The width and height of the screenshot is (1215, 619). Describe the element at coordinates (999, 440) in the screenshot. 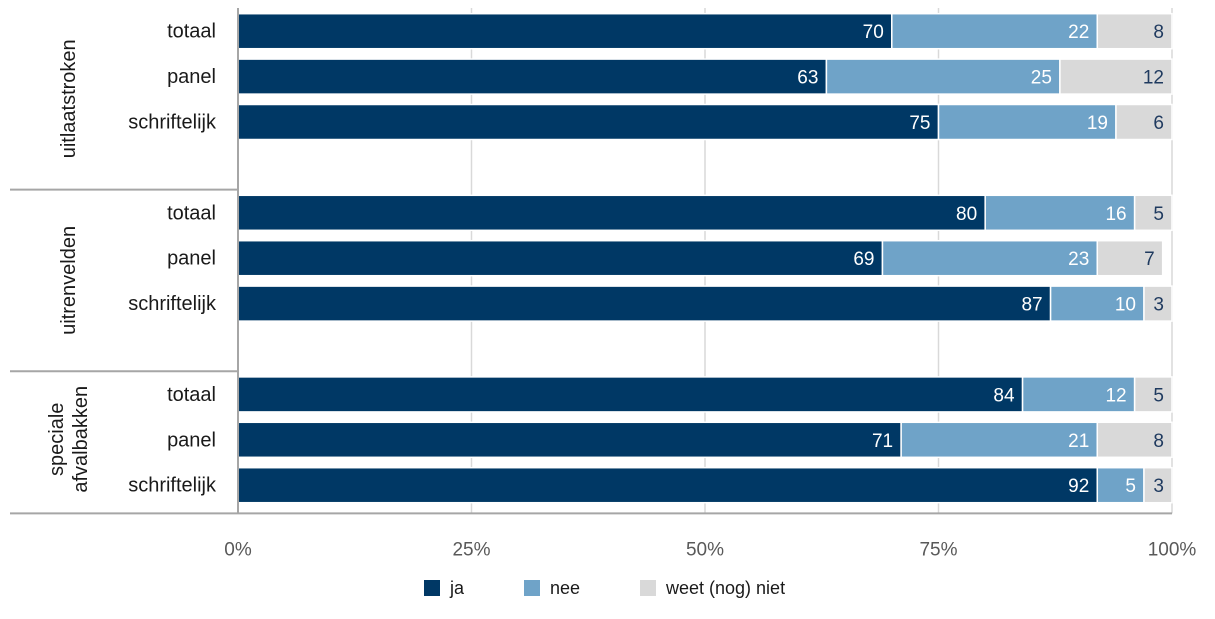

I see `bar-nee-speciale-afvalbakken-panel` at that location.